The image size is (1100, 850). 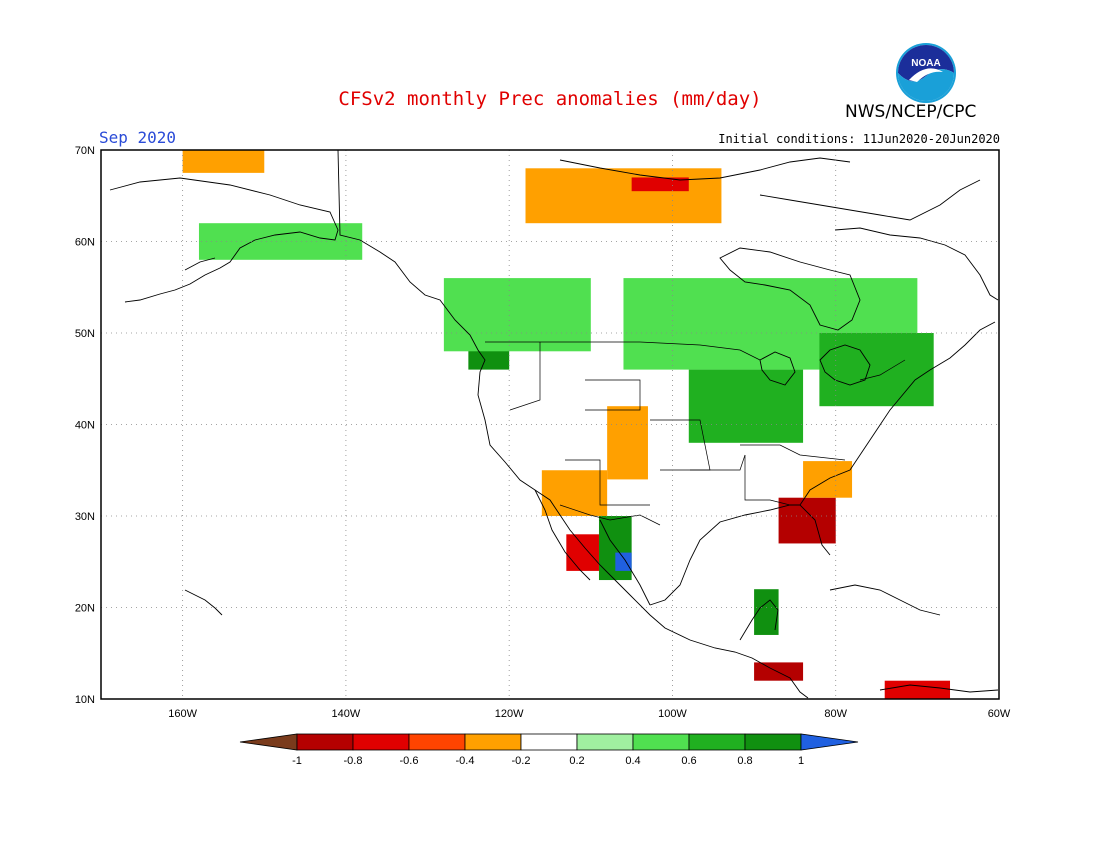 What do you see at coordinates (182, 714) in the screenshot?
I see `lon-label: 160W` at bounding box center [182, 714].